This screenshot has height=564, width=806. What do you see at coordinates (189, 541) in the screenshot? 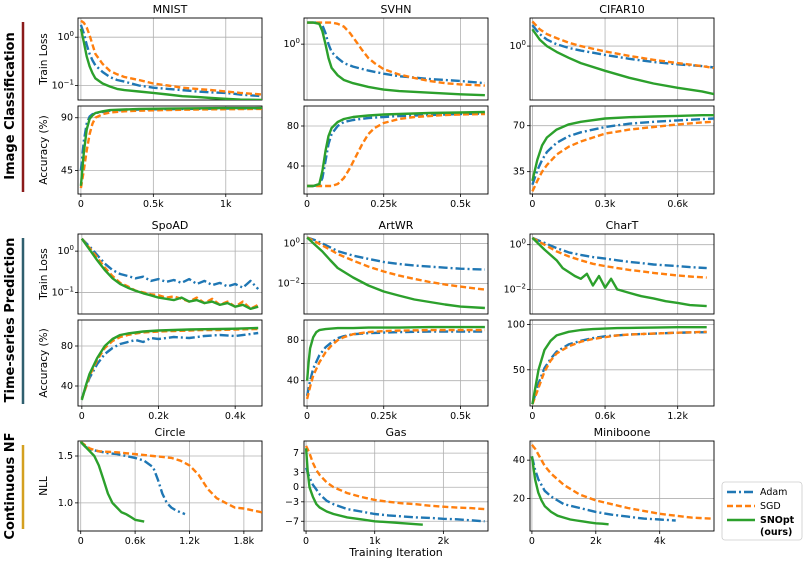
I see `x-tick-label: 1.2k` at bounding box center [189, 541].